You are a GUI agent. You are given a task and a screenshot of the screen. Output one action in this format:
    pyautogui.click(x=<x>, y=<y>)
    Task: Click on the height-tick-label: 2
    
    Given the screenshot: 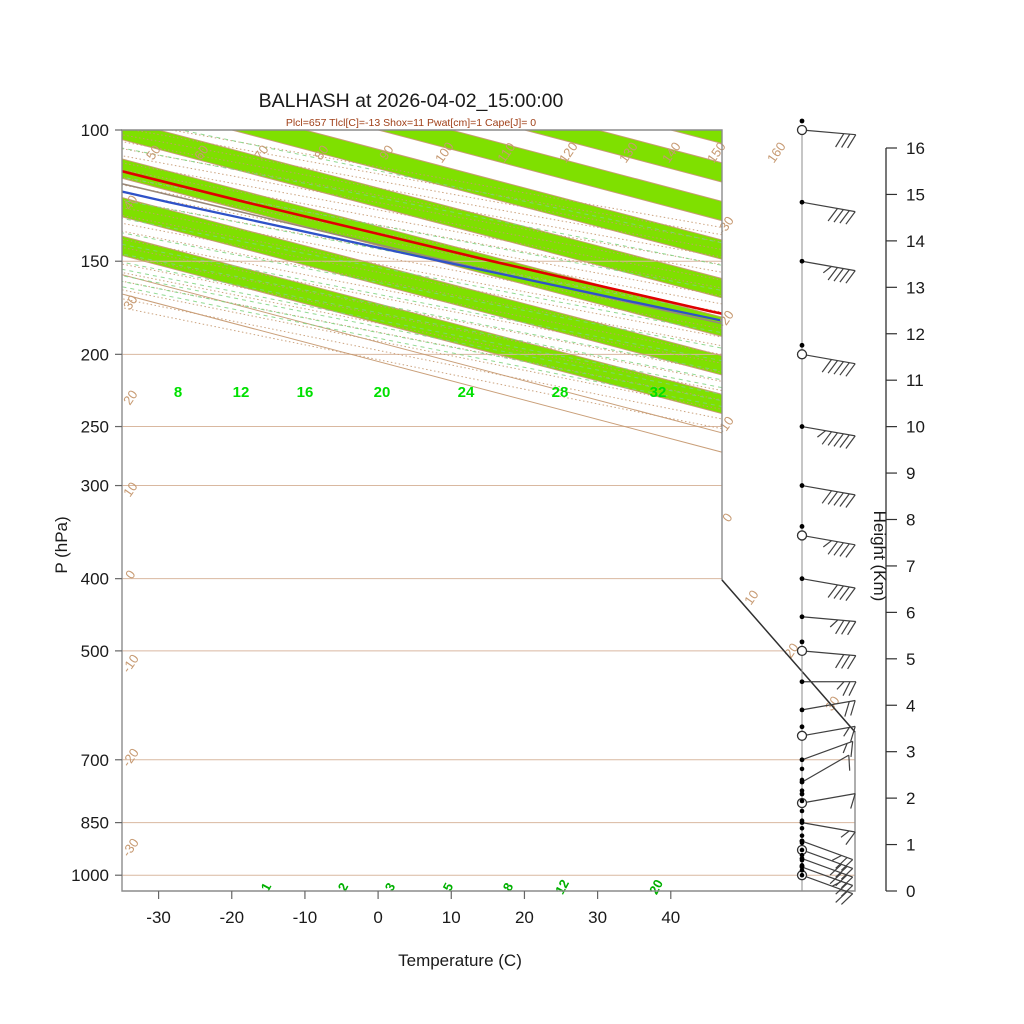 What is the action you would take?
    pyautogui.click(x=910, y=798)
    